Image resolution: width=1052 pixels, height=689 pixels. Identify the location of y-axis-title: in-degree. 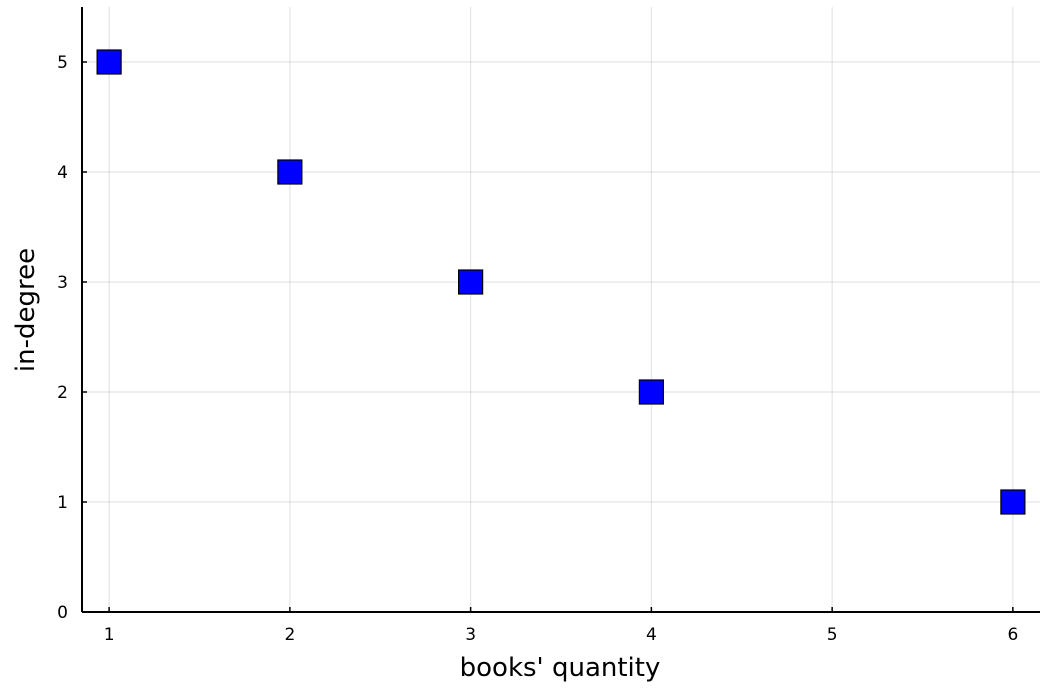
(26, 310).